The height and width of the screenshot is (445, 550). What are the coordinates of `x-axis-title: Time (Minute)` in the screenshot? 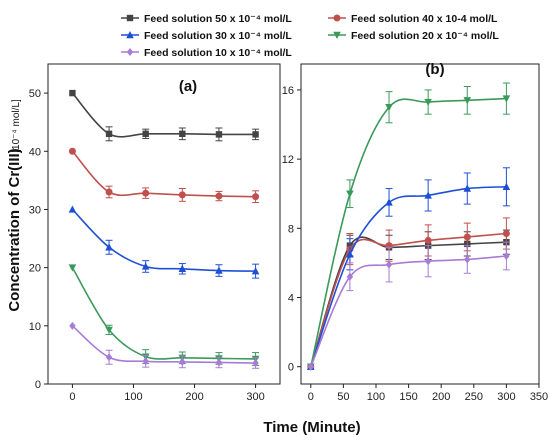 It's located at (311, 427).